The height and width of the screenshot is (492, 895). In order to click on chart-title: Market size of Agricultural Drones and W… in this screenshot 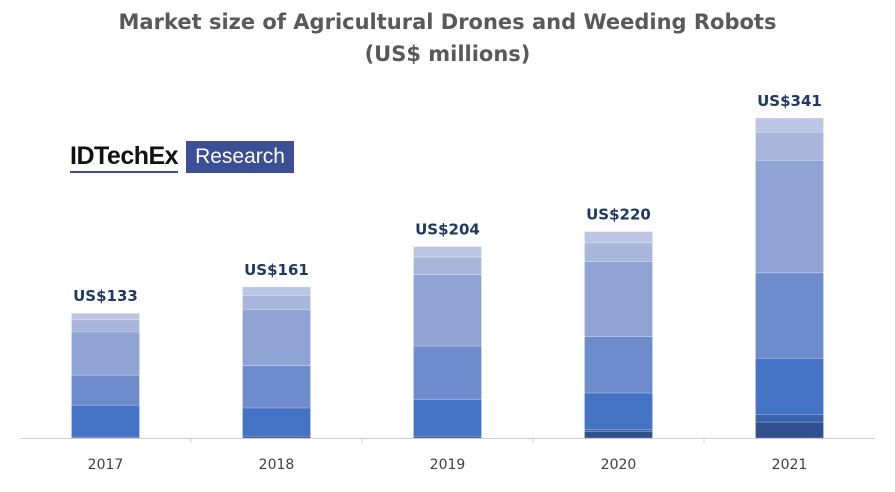, I will do `click(447, 38)`.